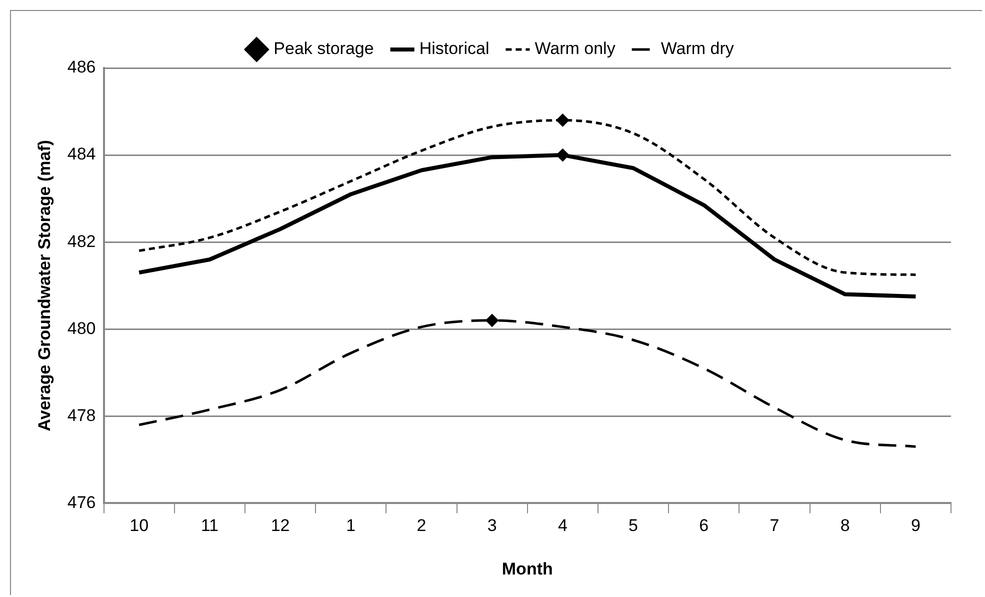 This screenshot has height=597, width=985. What do you see at coordinates (563, 526) in the screenshot?
I see `x-tick-label: 4` at bounding box center [563, 526].